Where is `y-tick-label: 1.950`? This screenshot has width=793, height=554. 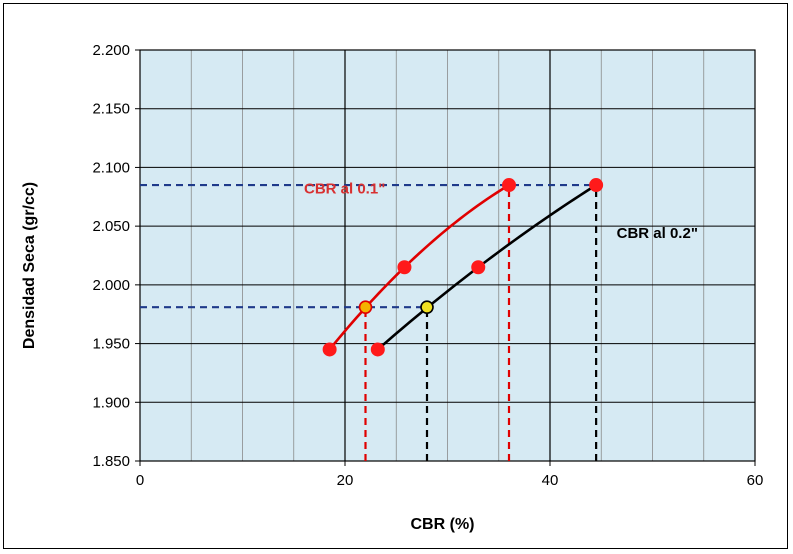
y-tick-label: 1.950 is located at coordinates (111, 344).